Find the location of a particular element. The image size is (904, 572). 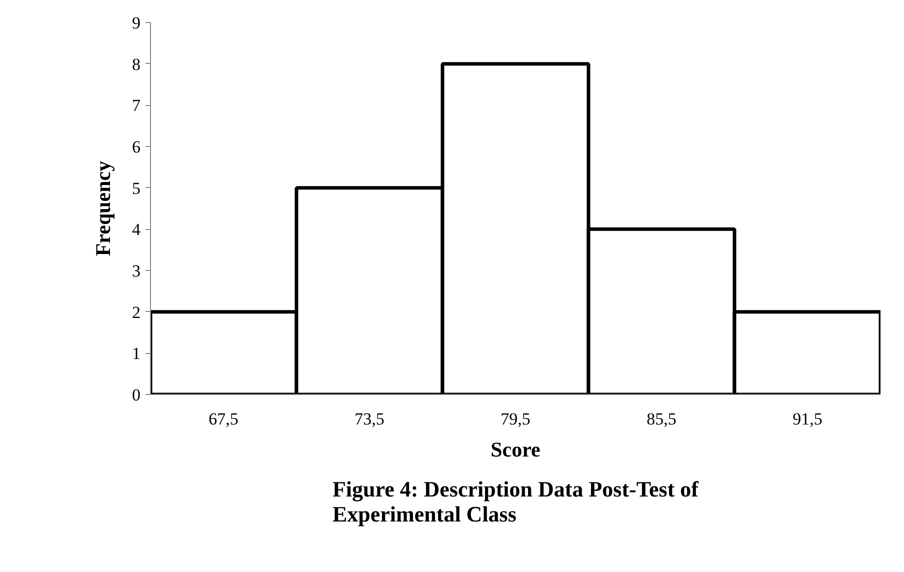

x-tick-label: 91,5 is located at coordinates (807, 419).